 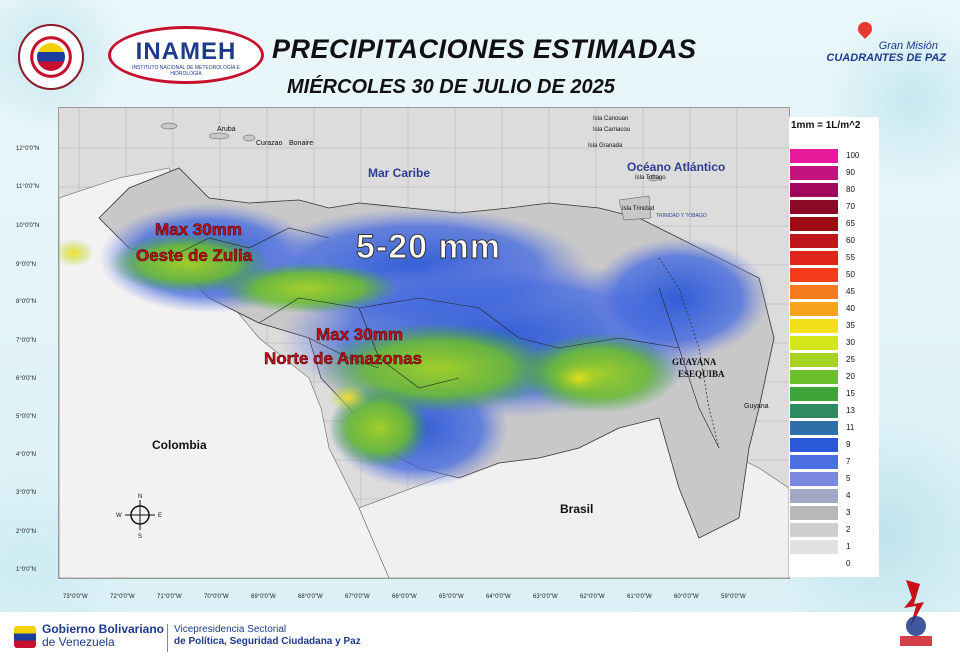 I want to click on legend-value: 40, so click(x=850, y=308).